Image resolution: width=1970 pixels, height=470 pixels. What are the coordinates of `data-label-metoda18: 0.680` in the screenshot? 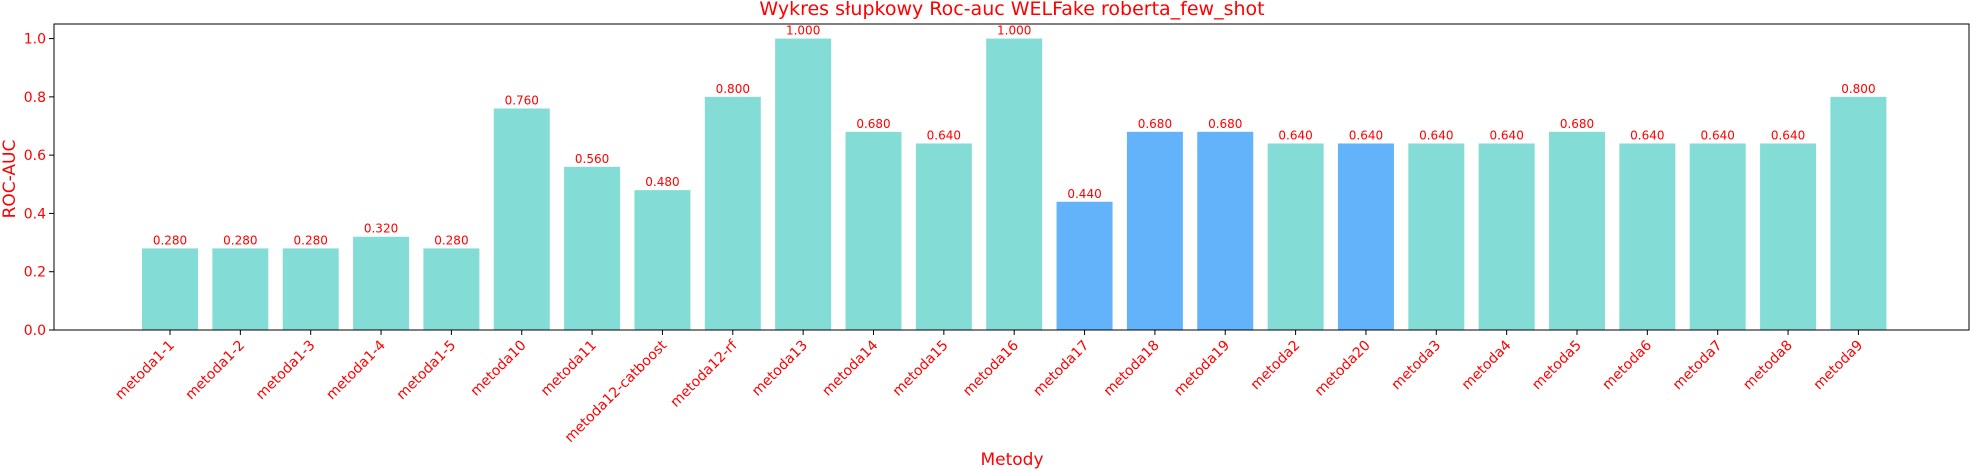 It's located at (1155, 124).